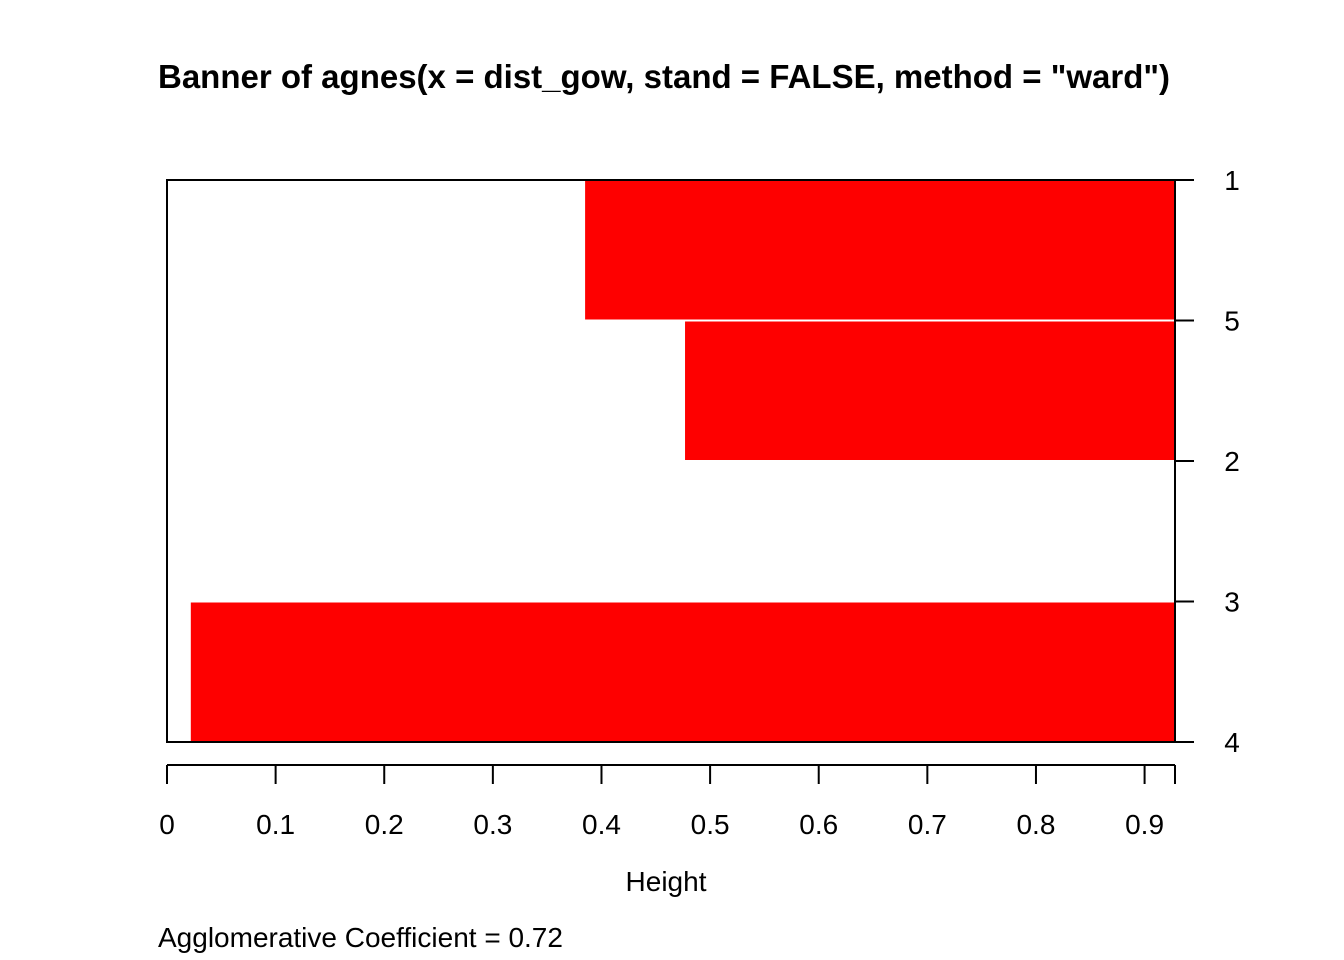  I want to click on x-tick-label: 0.2, so click(384, 824).